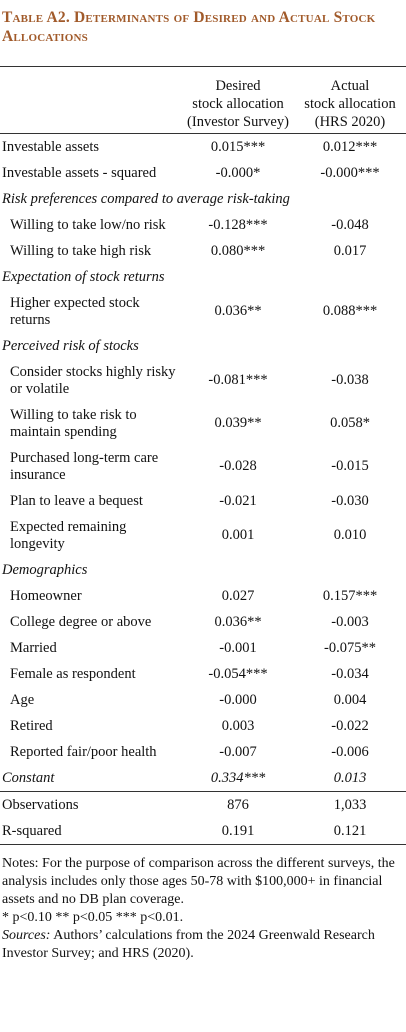 The width and height of the screenshot is (406, 1032). Describe the element at coordinates (203, 726) in the screenshot. I see `row: Retired 0.003 -0.022` at that location.